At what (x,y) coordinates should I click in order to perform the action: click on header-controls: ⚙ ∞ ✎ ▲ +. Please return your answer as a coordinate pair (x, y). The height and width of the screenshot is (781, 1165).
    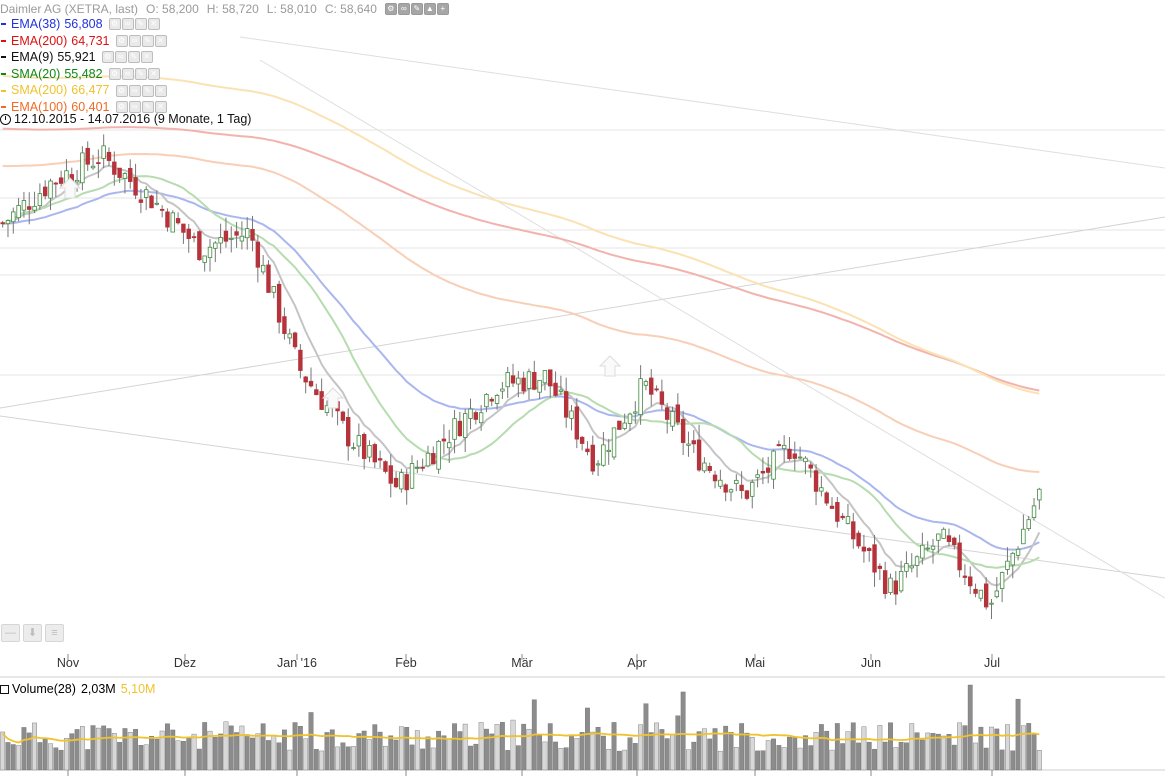
    Looking at the image, I should click on (416, 8).